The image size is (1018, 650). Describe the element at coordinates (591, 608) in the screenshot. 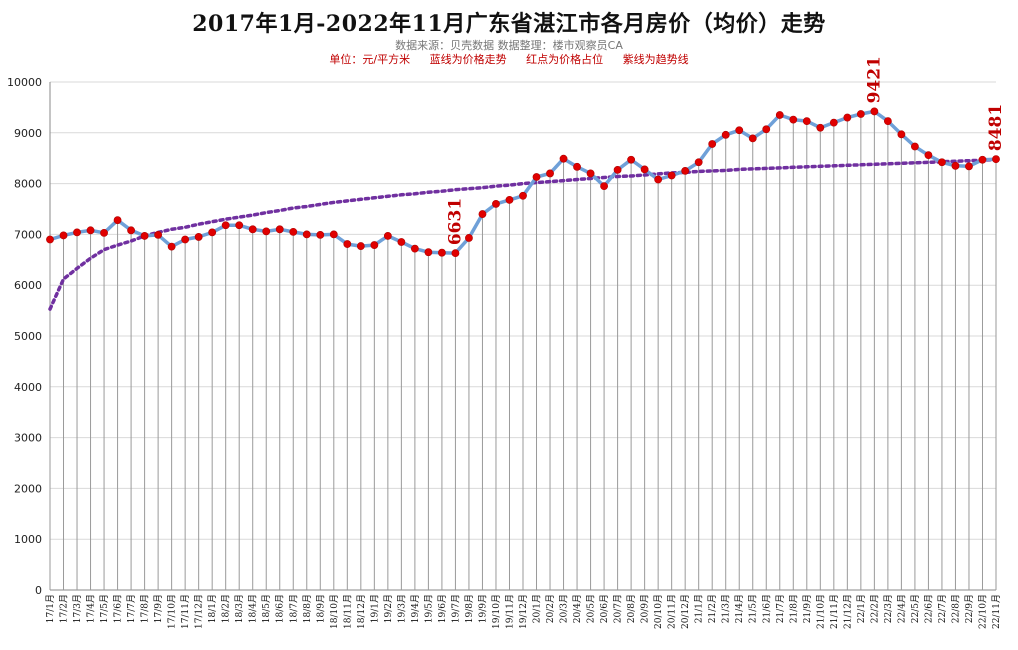

I see `x-tick-label: 20/5月` at that location.